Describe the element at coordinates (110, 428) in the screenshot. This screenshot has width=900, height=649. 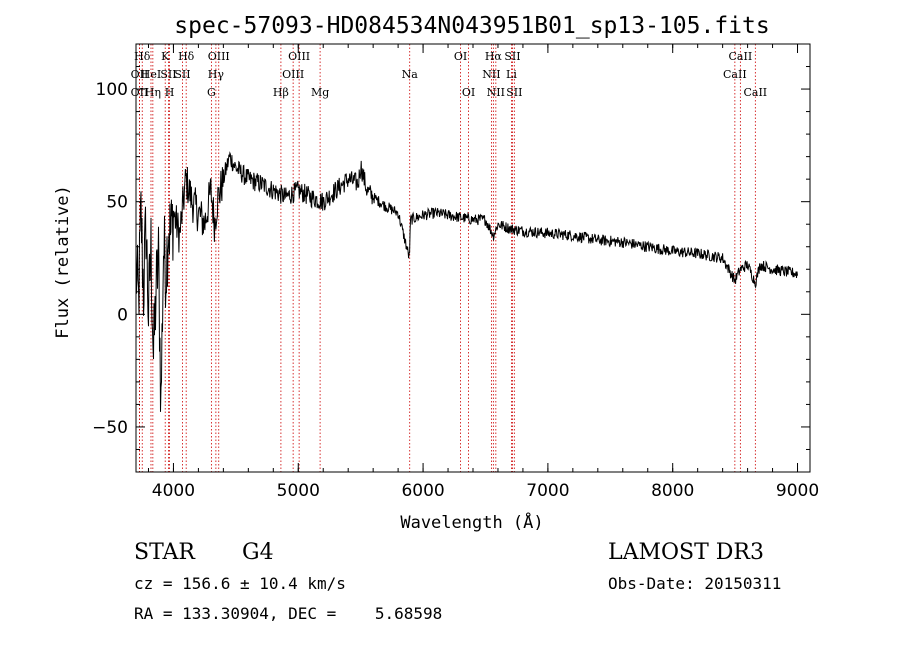
I see `y-tick-label: −50` at that location.